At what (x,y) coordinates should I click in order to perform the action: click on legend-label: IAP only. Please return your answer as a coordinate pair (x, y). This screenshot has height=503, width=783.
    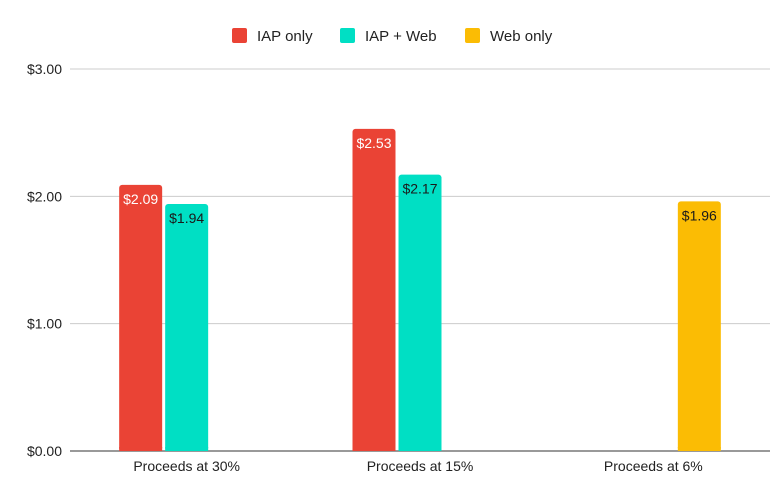
    Looking at the image, I should click on (285, 36).